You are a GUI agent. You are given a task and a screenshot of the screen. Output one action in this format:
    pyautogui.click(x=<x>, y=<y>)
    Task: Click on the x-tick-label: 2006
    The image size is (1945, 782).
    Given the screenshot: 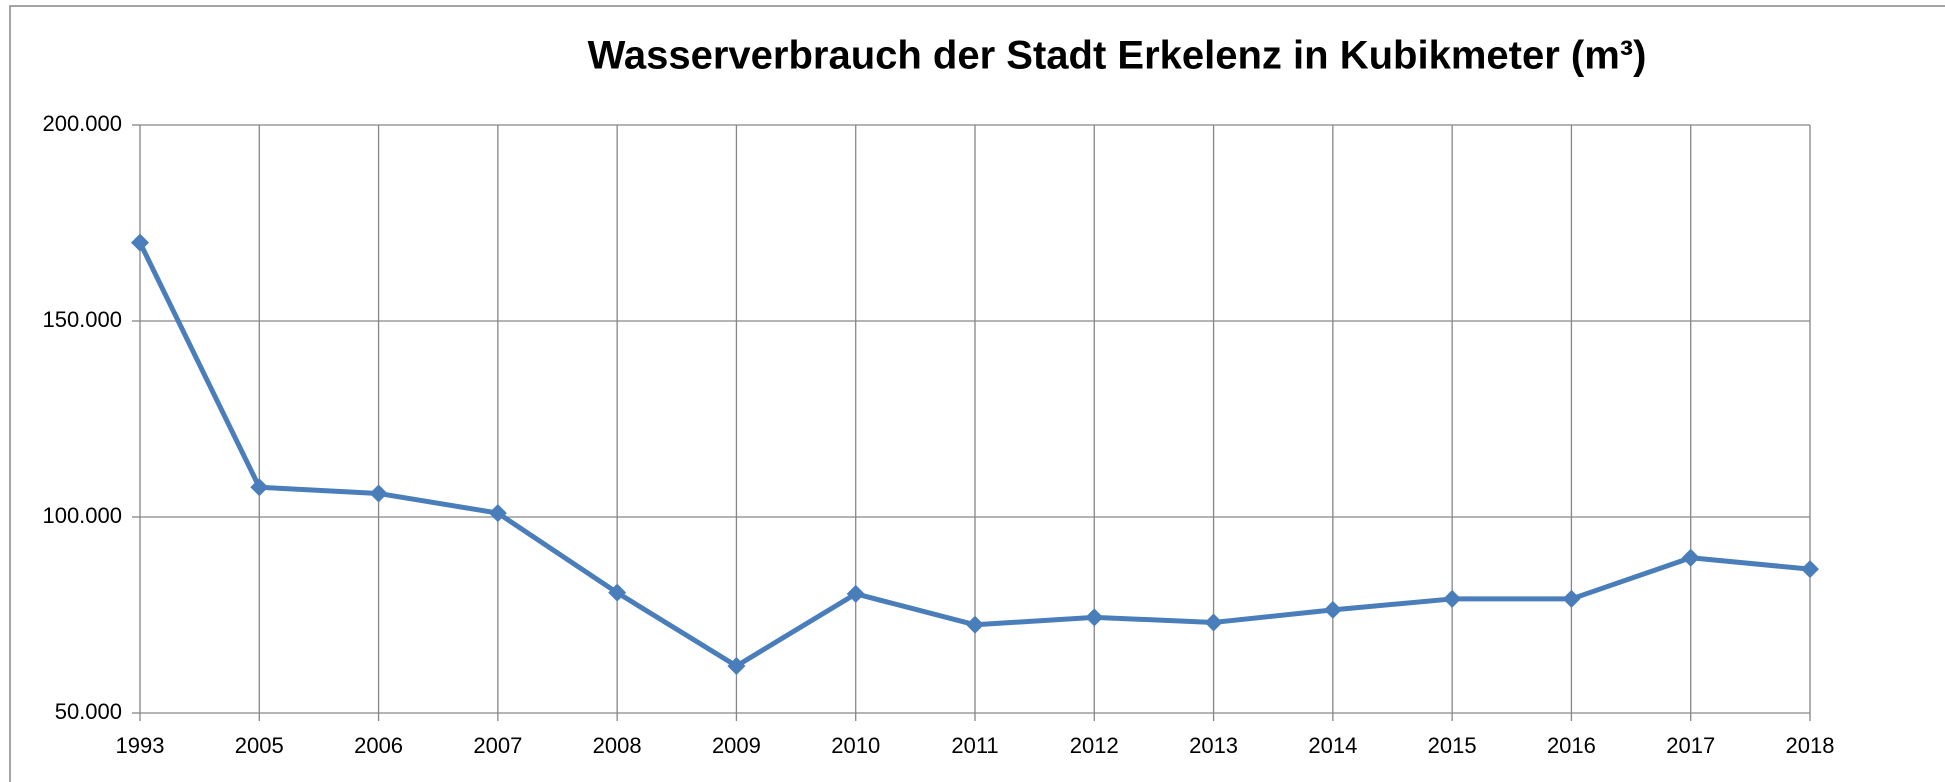 What is the action you would take?
    pyautogui.click(x=378, y=745)
    